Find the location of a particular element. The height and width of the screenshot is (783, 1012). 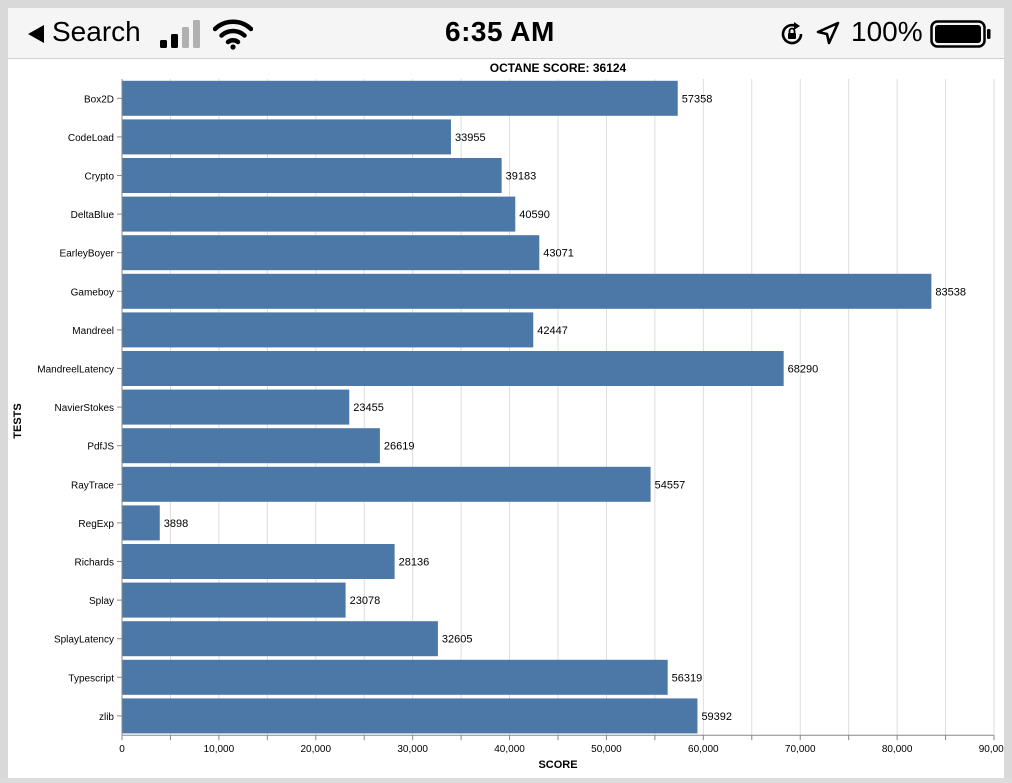

battery-percentage: 100% is located at coordinates (887, 31).